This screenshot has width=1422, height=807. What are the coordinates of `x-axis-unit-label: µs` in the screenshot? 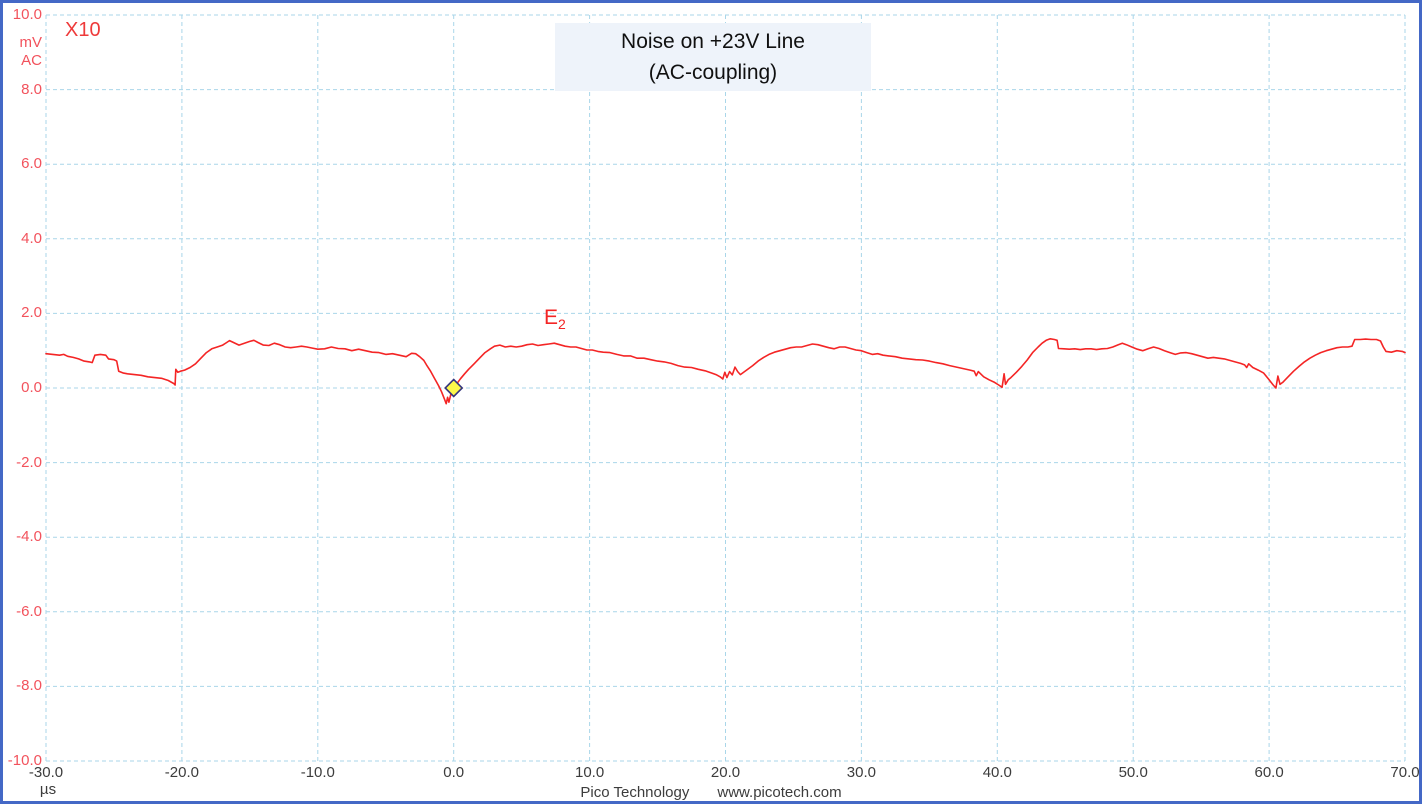 It's located at (48, 789).